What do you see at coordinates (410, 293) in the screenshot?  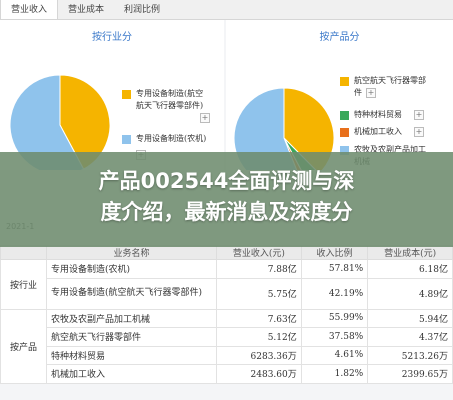 I see `cost-value: 4.89亿` at bounding box center [410, 293].